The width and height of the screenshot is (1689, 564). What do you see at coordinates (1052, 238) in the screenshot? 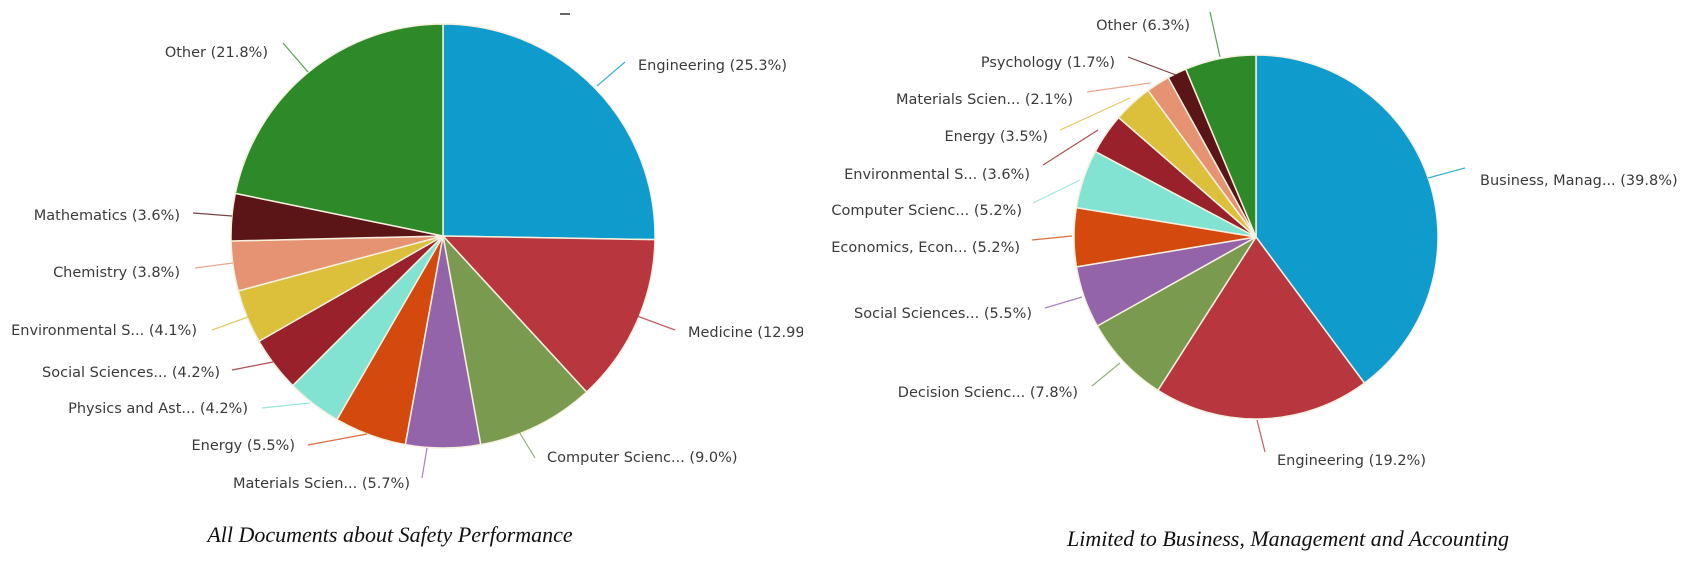
I see `leader-line-economics-econ` at bounding box center [1052, 238].